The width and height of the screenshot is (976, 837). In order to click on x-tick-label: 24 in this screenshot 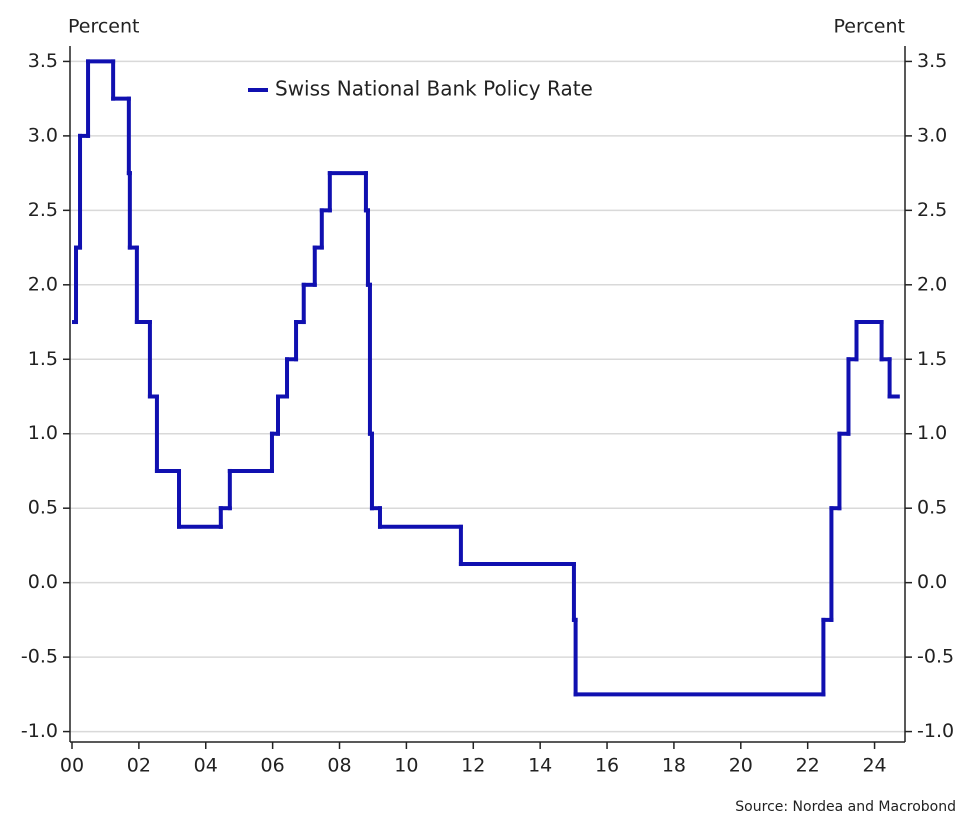, I will do `click(874, 766)`.